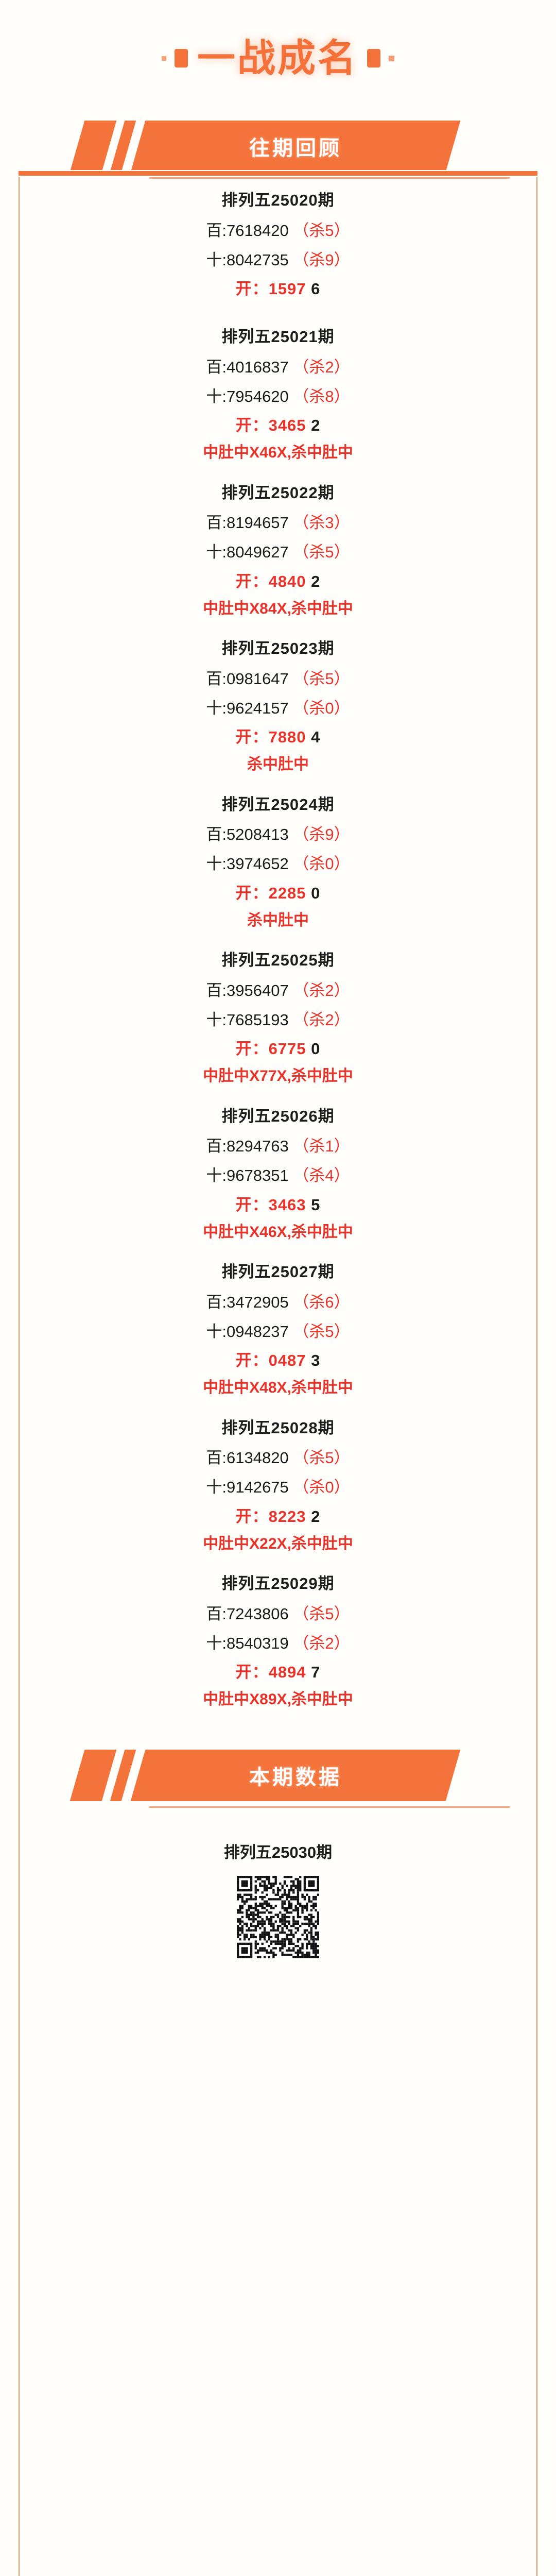 The width and height of the screenshot is (556, 2576). What do you see at coordinates (319, 834) in the screenshot?
I see `hundreds-row-kill: （杀9）` at bounding box center [319, 834].